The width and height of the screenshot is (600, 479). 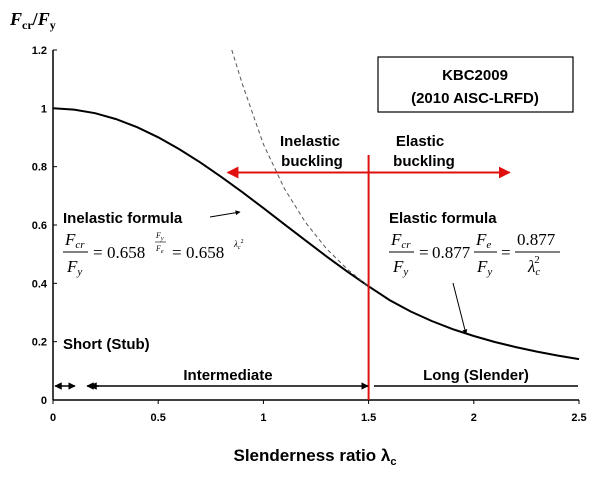 What do you see at coordinates (393, 462) in the screenshot?
I see `x-axis-title-sub: c` at bounding box center [393, 462].